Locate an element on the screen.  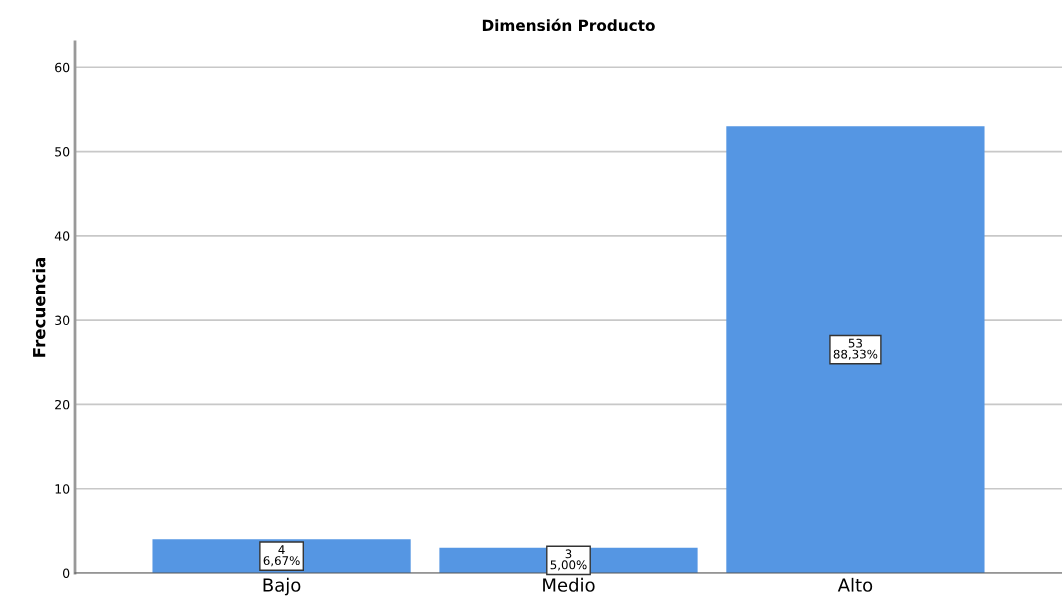
chart-title: Dimensión Producto is located at coordinates (568, 25).